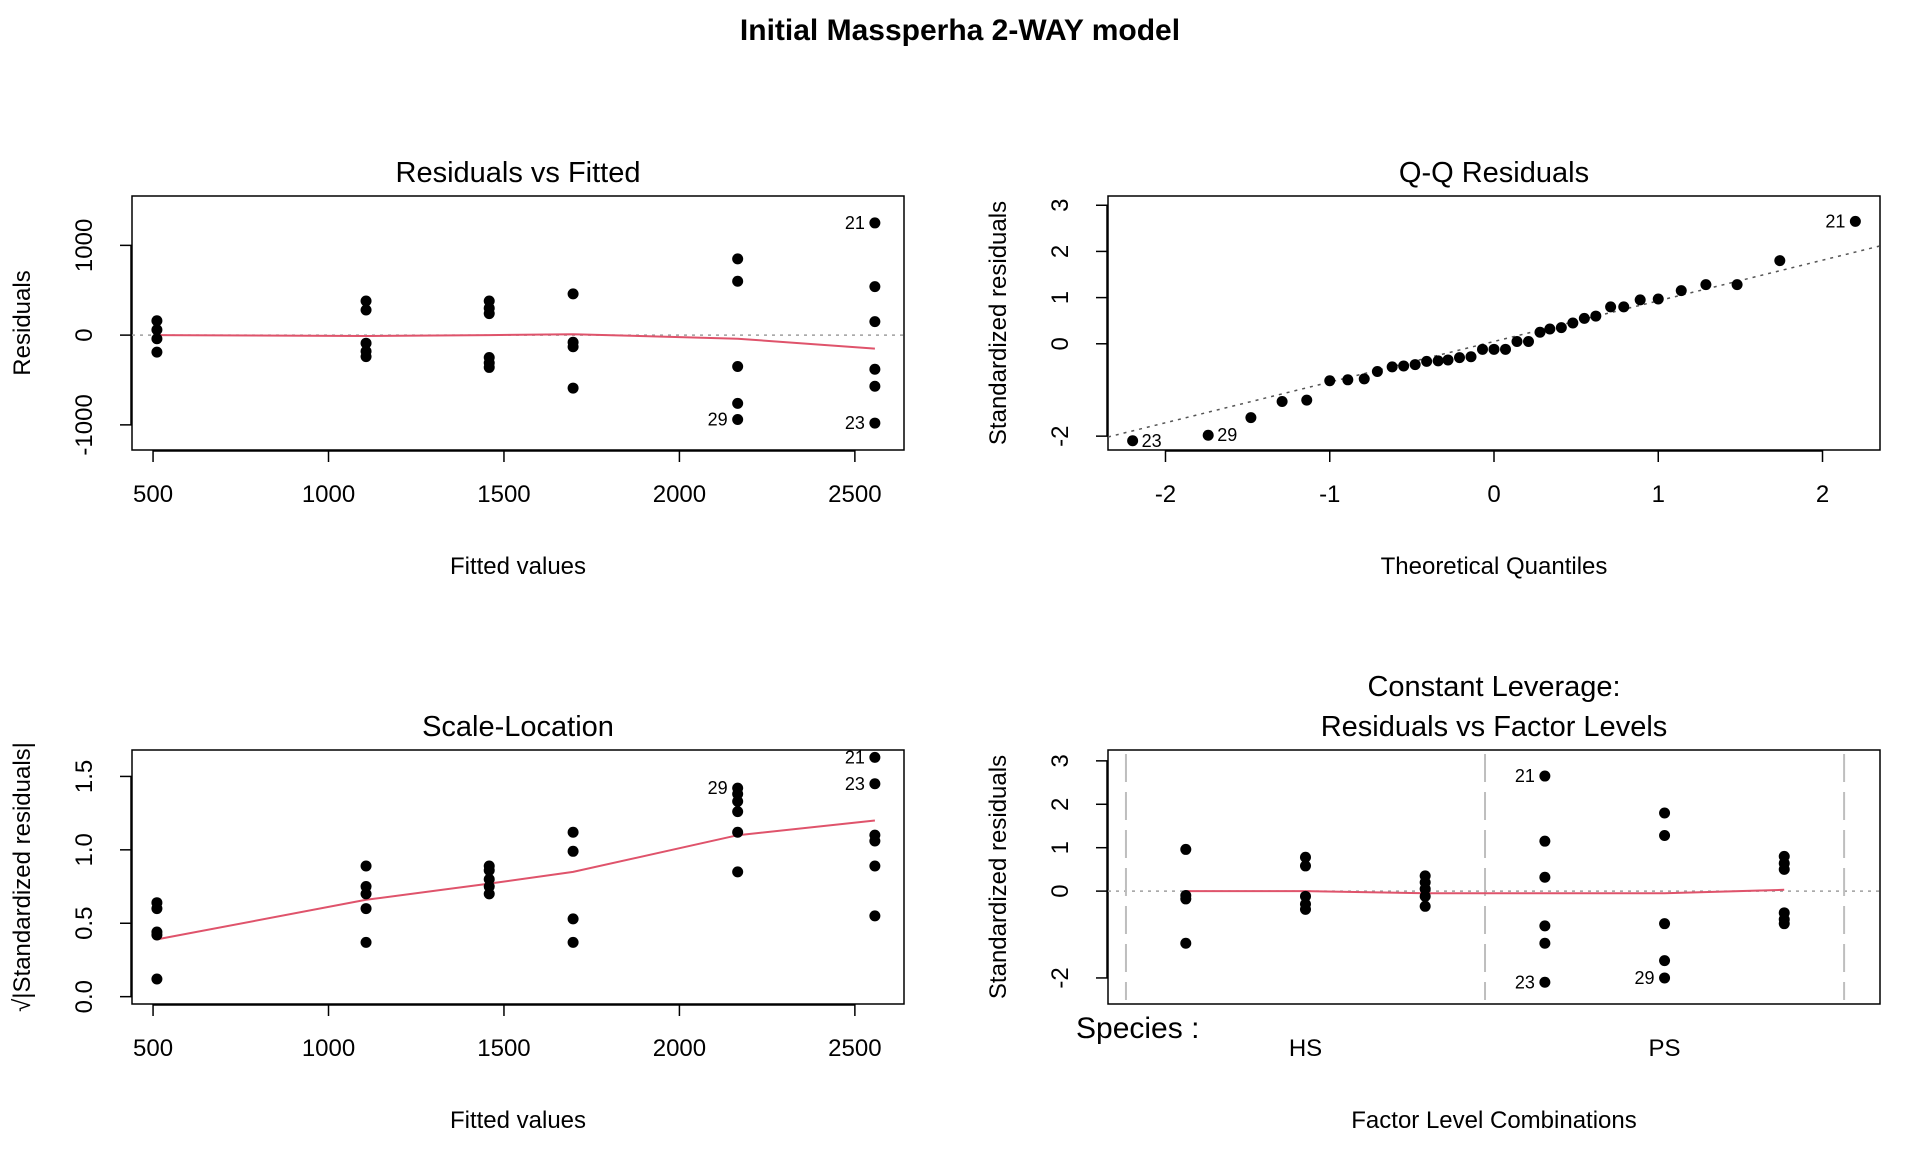 This screenshot has height=1152, width=1920. Describe the element at coordinates (84, 334) in the screenshot. I see `panel1-y-tick-label: 0` at that location.